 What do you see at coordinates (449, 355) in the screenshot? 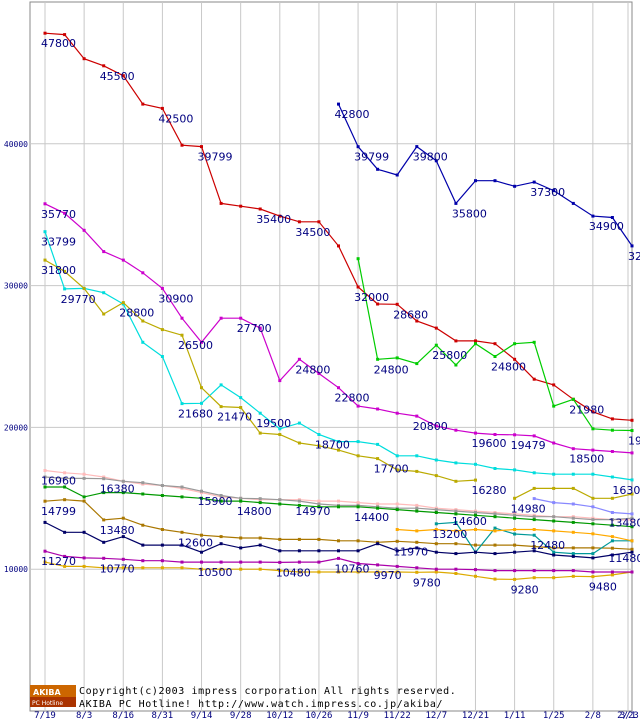
I see `data-label: 25800` at bounding box center [449, 355].